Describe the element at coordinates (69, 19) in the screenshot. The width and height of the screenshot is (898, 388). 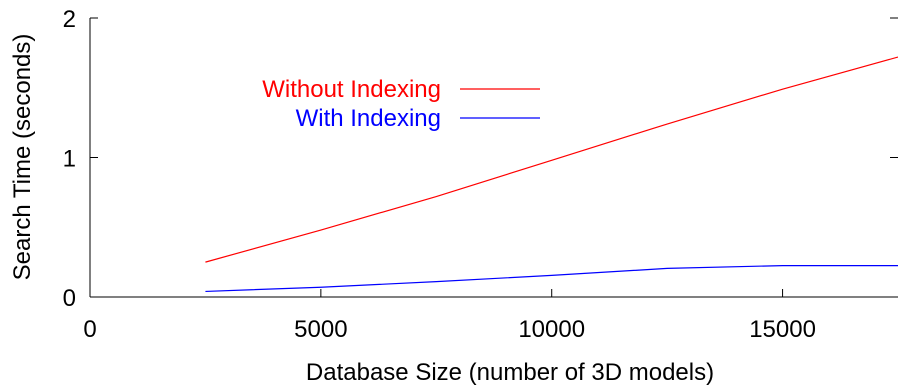
I see `y-tick-label: 2` at that location.